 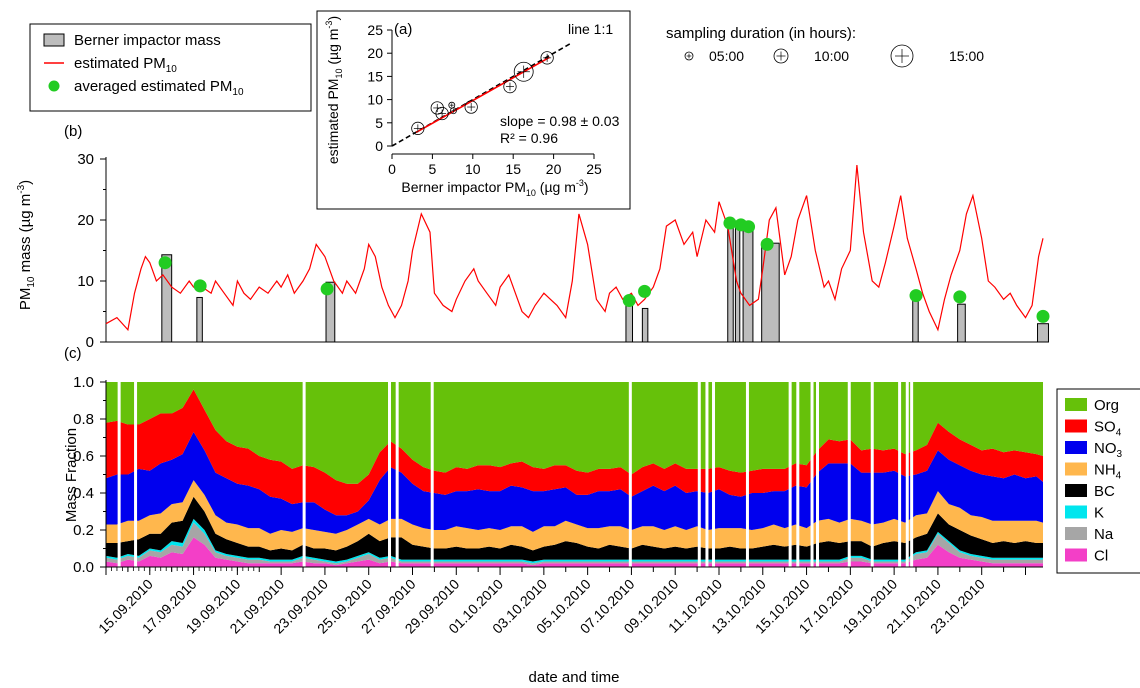 What do you see at coordinates (83, 456) in the screenshot?
I see `panel-c-ytick-label: 0.6` at bounding box center [83, 456].